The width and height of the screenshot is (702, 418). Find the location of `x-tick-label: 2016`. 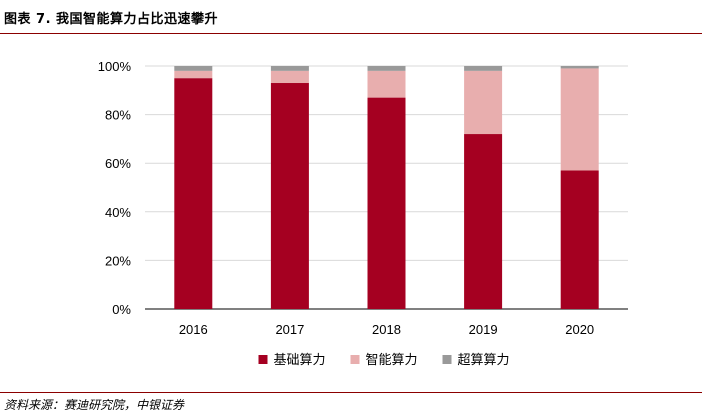

x-tick-label: 2016 is located at coordinates (193, 329).